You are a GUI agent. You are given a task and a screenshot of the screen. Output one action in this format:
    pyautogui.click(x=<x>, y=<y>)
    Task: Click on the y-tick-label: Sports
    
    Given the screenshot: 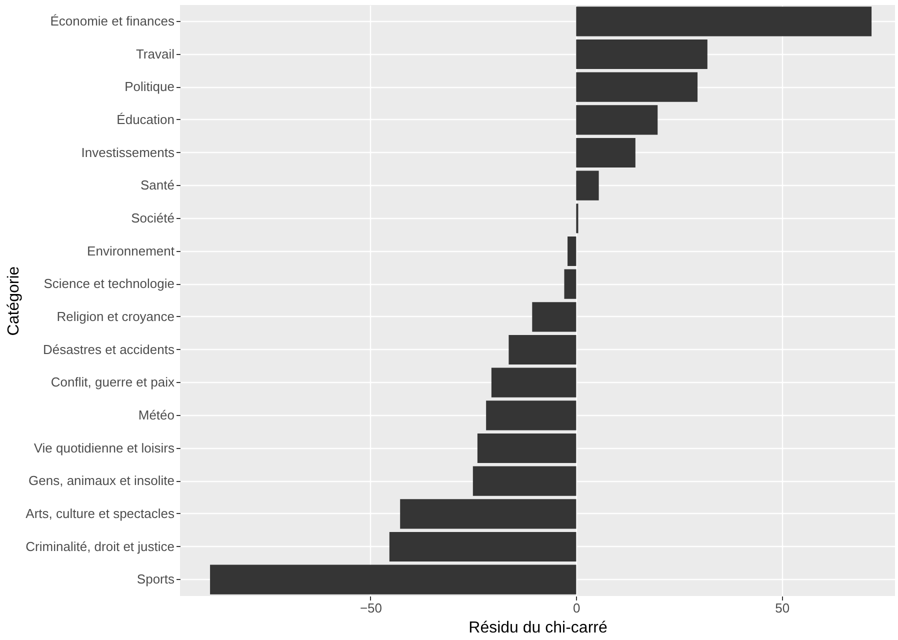 What is the action you would take?
    pyautogui.click(x=155, y=579)
    